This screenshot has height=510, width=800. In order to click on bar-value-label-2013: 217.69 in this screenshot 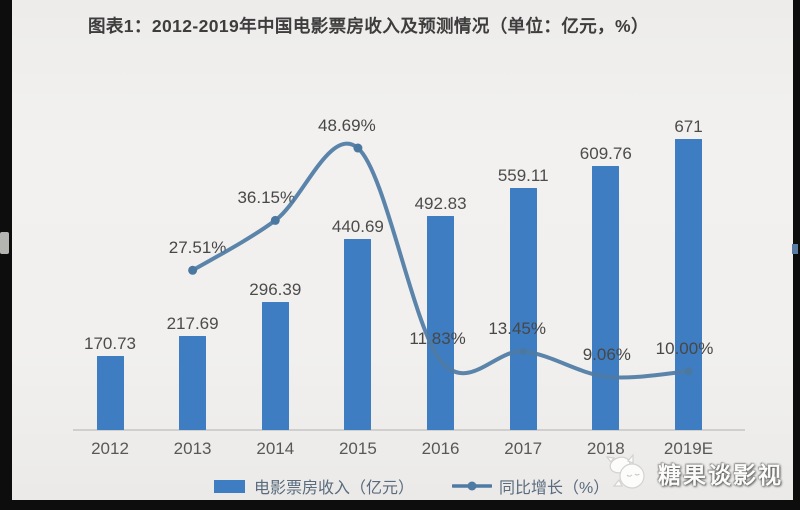, I will do `click(192, 323)`.